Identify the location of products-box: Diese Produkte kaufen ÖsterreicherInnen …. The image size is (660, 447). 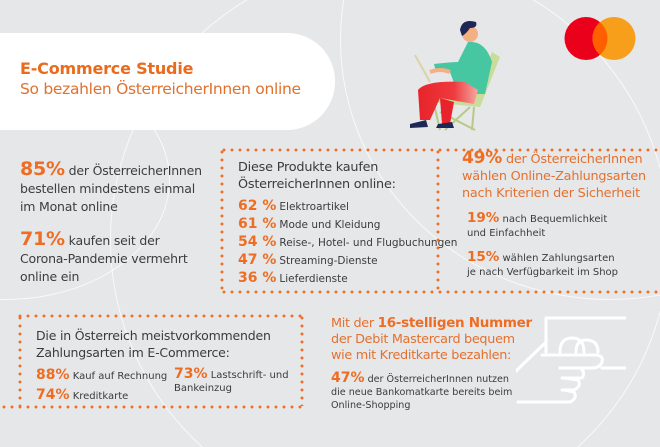
(347, 223).